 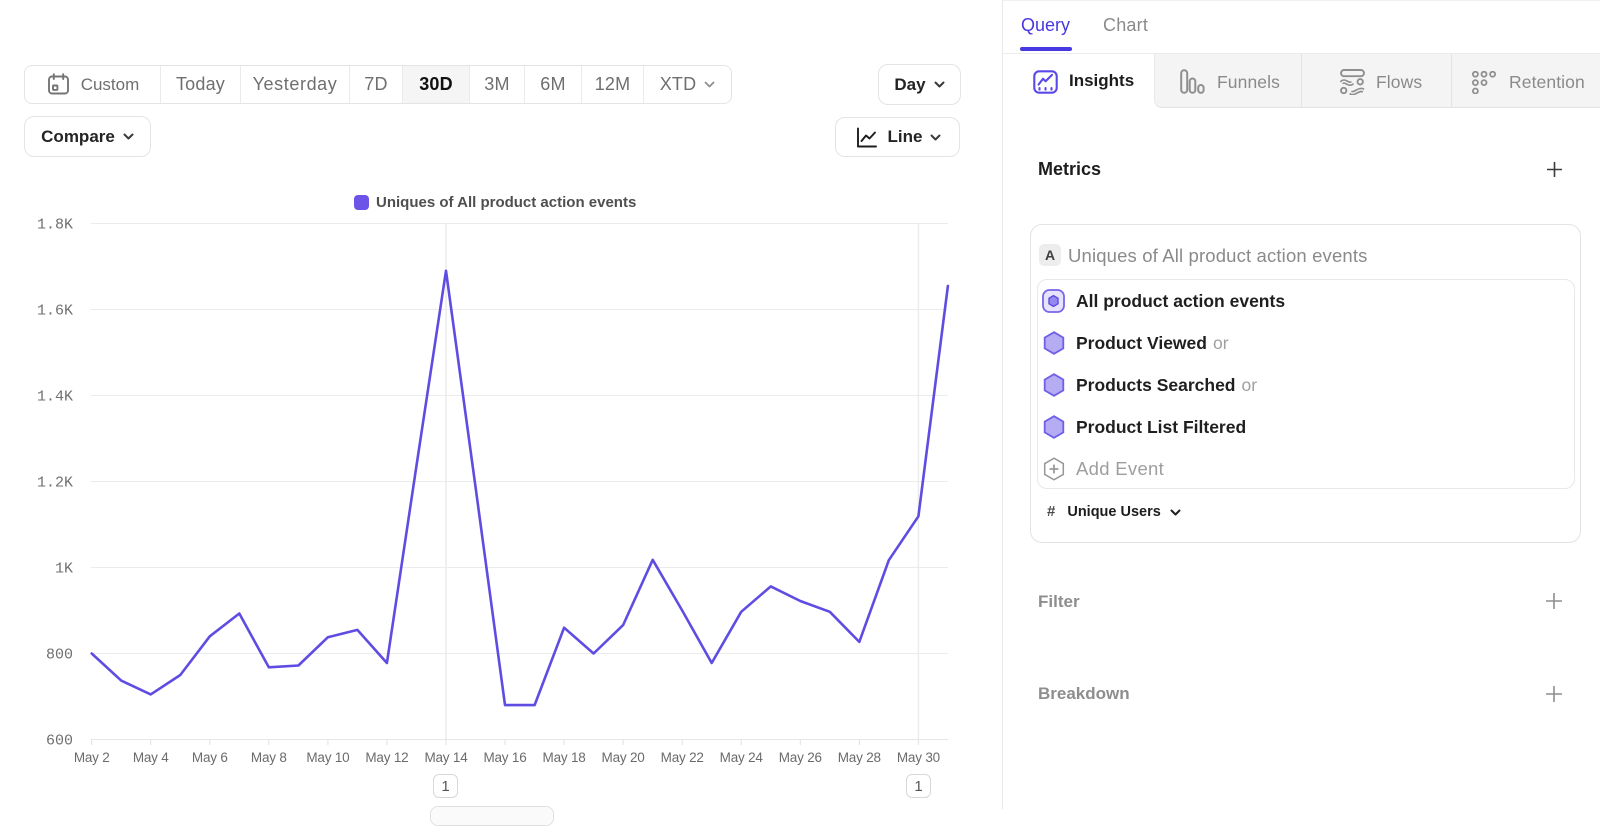 I want to click on svg-text: 1.8K, so click(x=55, y=225).